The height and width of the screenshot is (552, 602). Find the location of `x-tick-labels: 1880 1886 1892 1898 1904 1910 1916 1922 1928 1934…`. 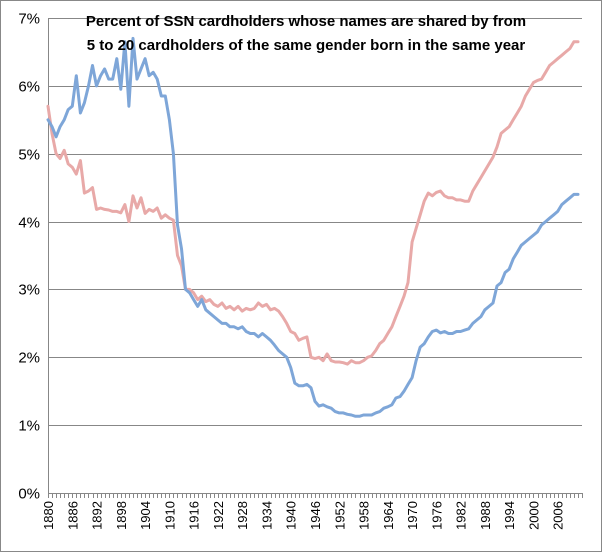

x-tick-labels: 1880 1886 1892 1898 1904 1910 1916 1922 1928 1934… is located at coordinates (303, 515).